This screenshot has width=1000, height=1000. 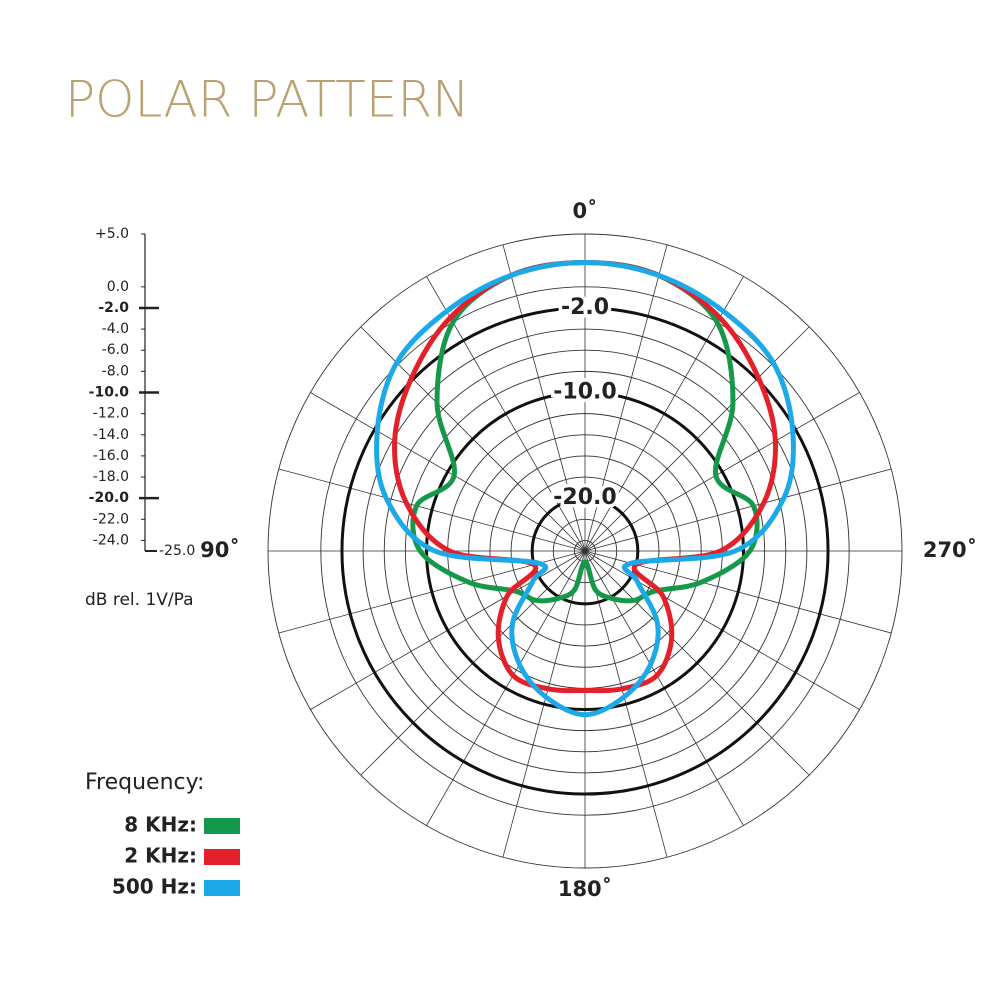 I want to click on r-tick-label: -14.0, so click(x=111, y=435).